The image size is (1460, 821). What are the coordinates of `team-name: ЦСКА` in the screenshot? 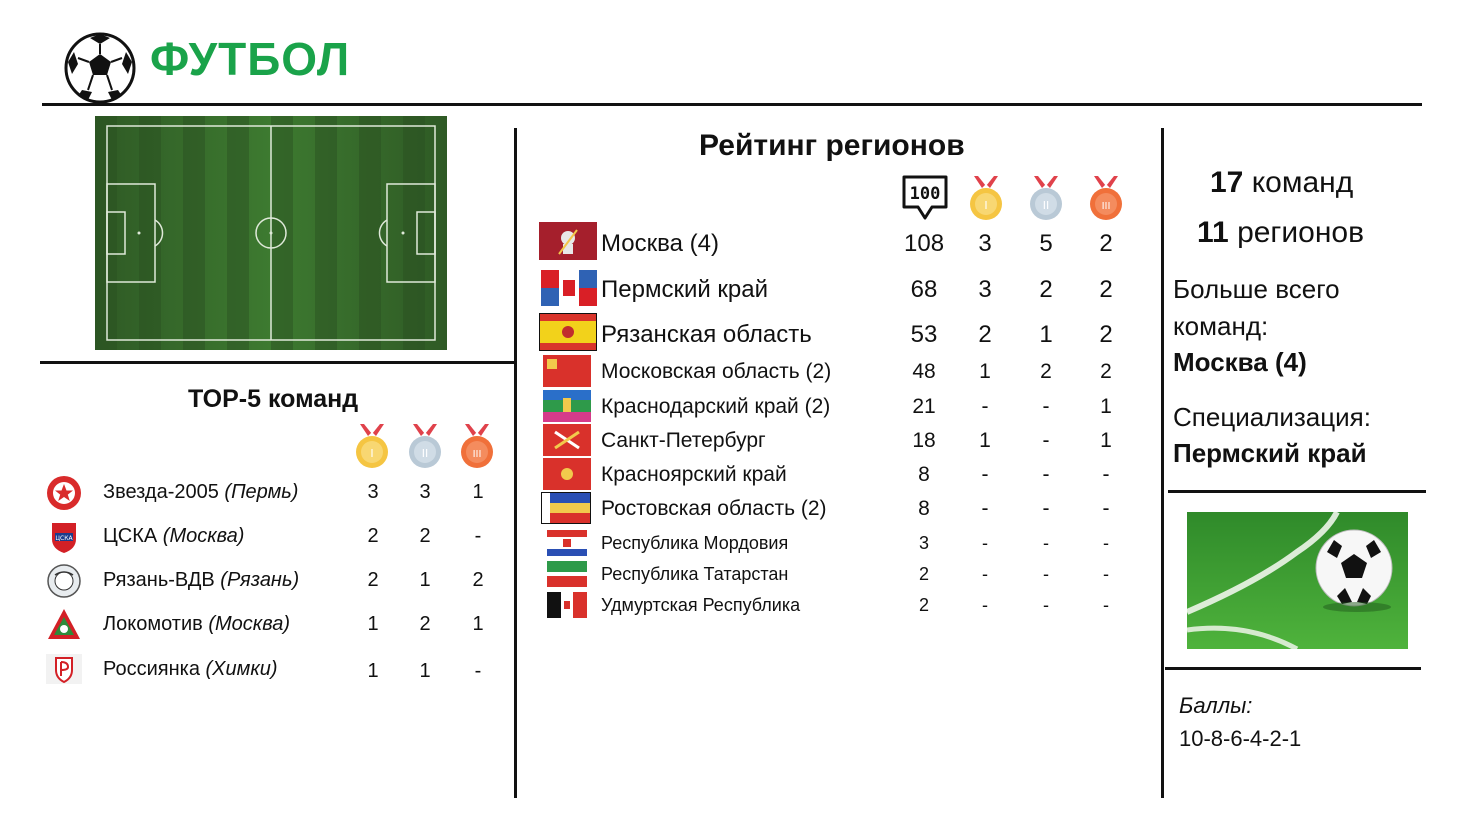 It's located at (130, 536).